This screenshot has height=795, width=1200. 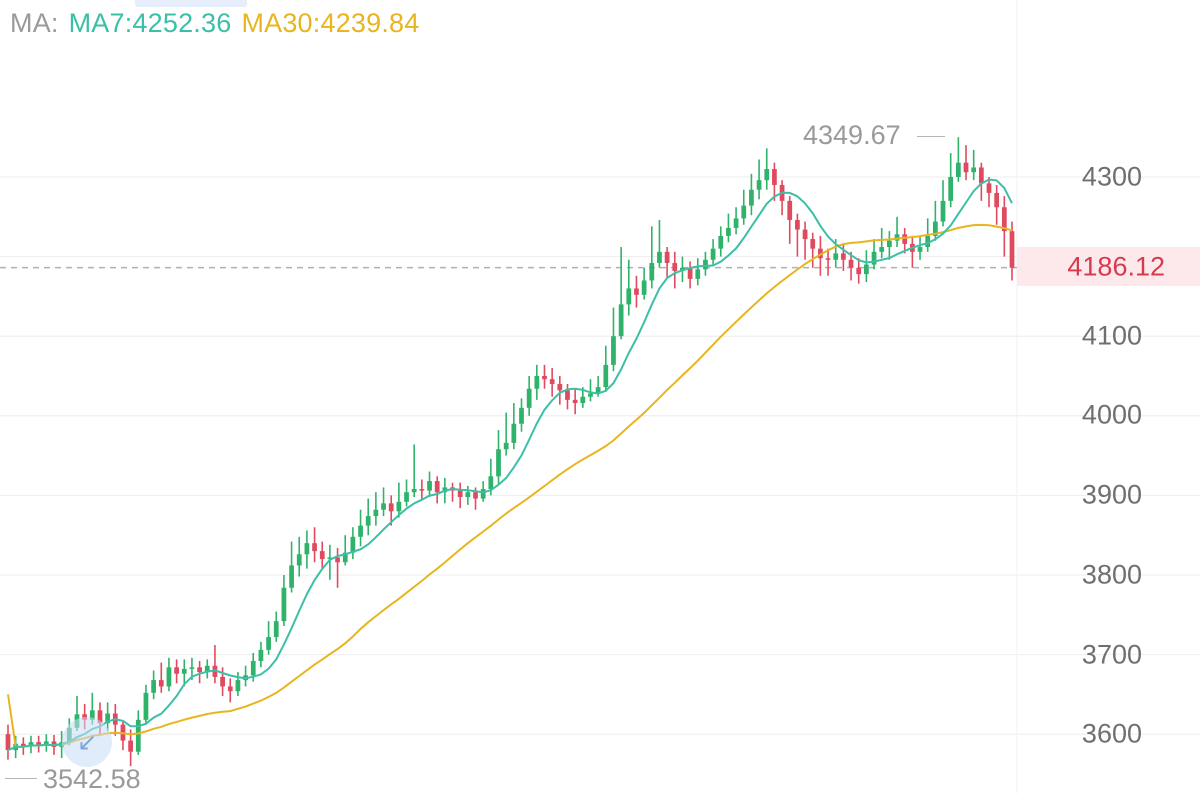 What do you see at coordinates (21, 778) in the screenshot?
I see `low-marker-line` at bounding box center [21, 778].